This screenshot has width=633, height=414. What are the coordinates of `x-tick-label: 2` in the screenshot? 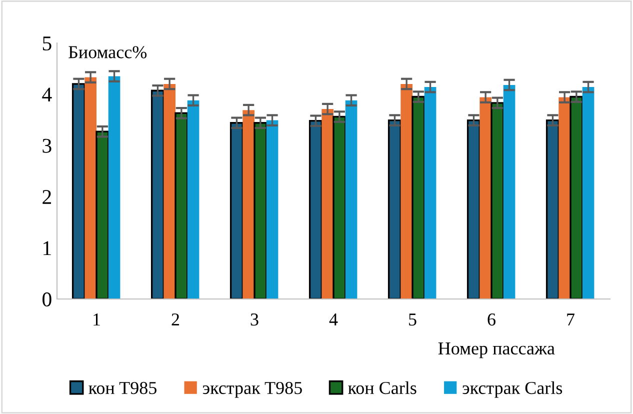 It's located at (176, 319).